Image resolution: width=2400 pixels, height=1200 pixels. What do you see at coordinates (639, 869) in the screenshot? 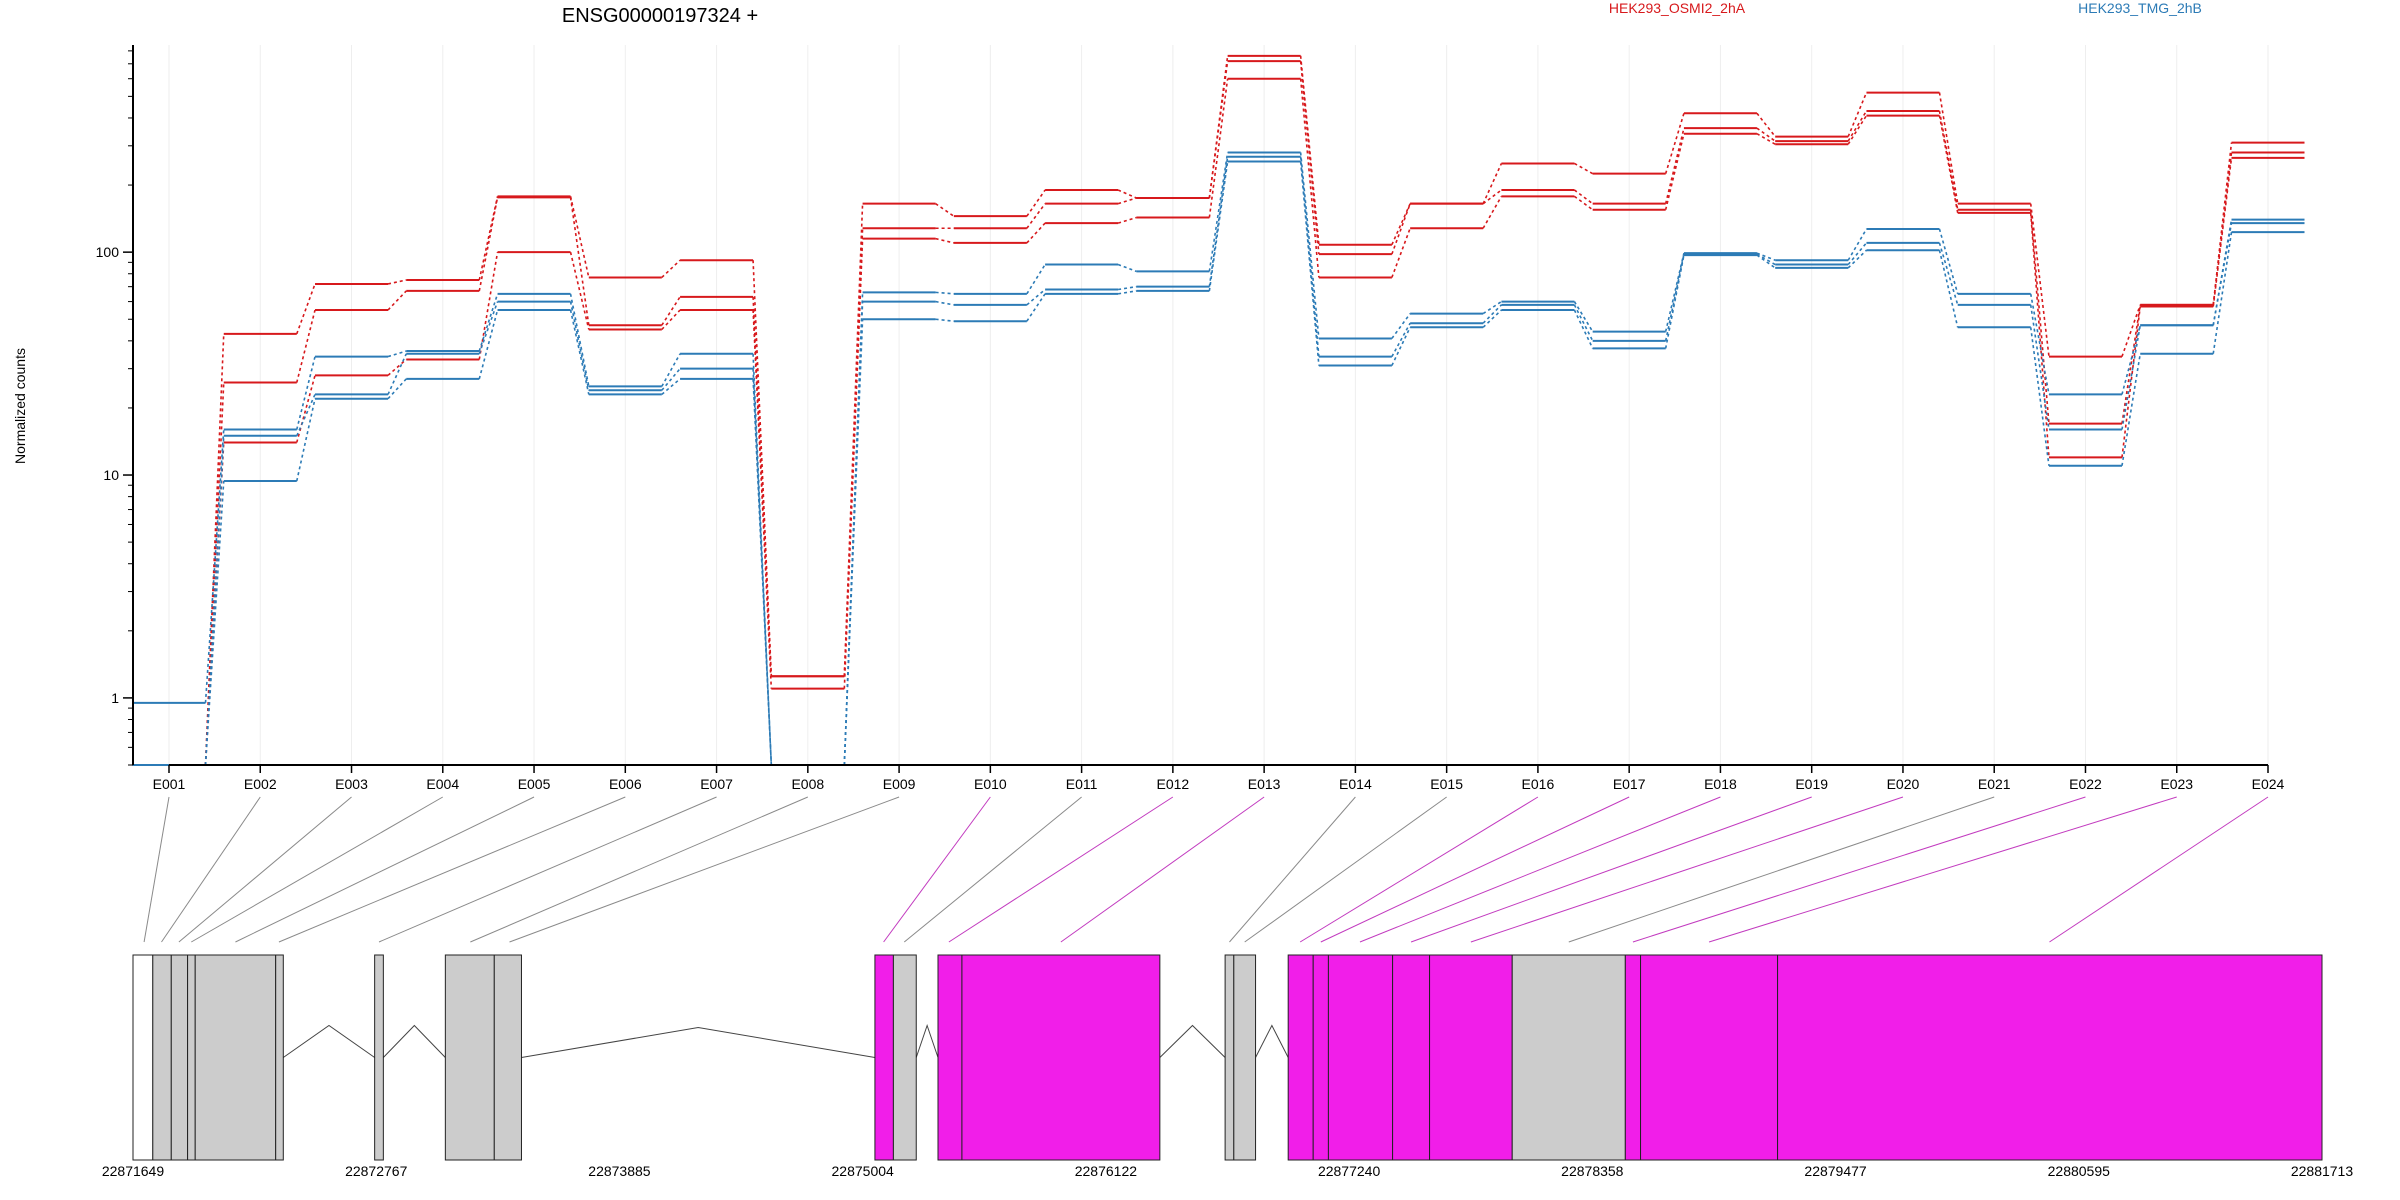
I see `connector-e008` at bounding box center [639, 869].